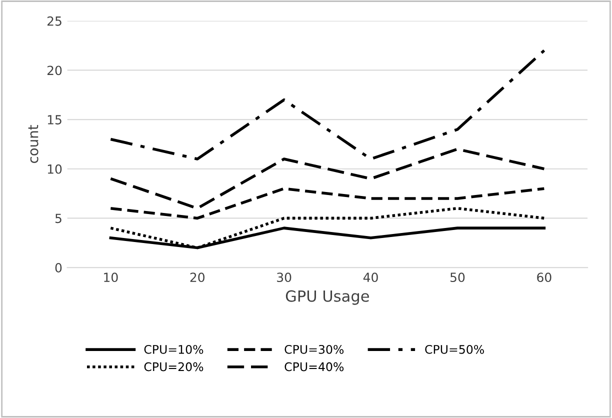 This screenshot has width=612, height=418. What do you see at coordinates (58, 267) in the screenshot?
I see `y-tick-label: 0` at bounding box center [58, 267].